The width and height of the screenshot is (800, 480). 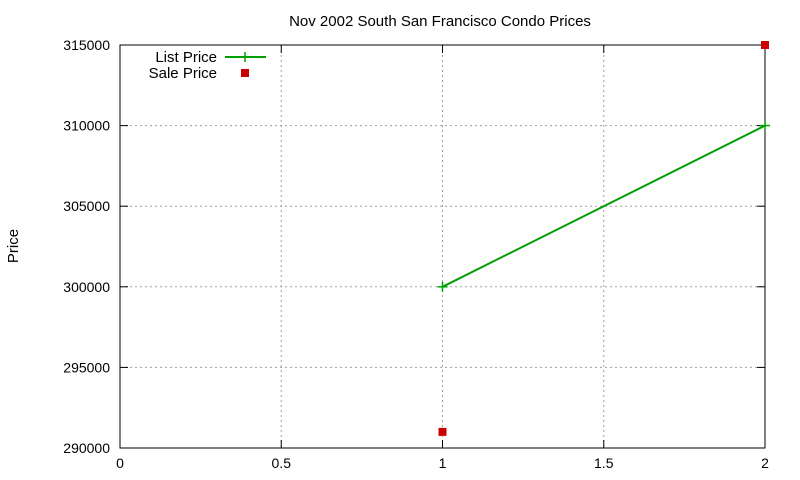 I want to click on legend-marker, so click(x=245, y=73).